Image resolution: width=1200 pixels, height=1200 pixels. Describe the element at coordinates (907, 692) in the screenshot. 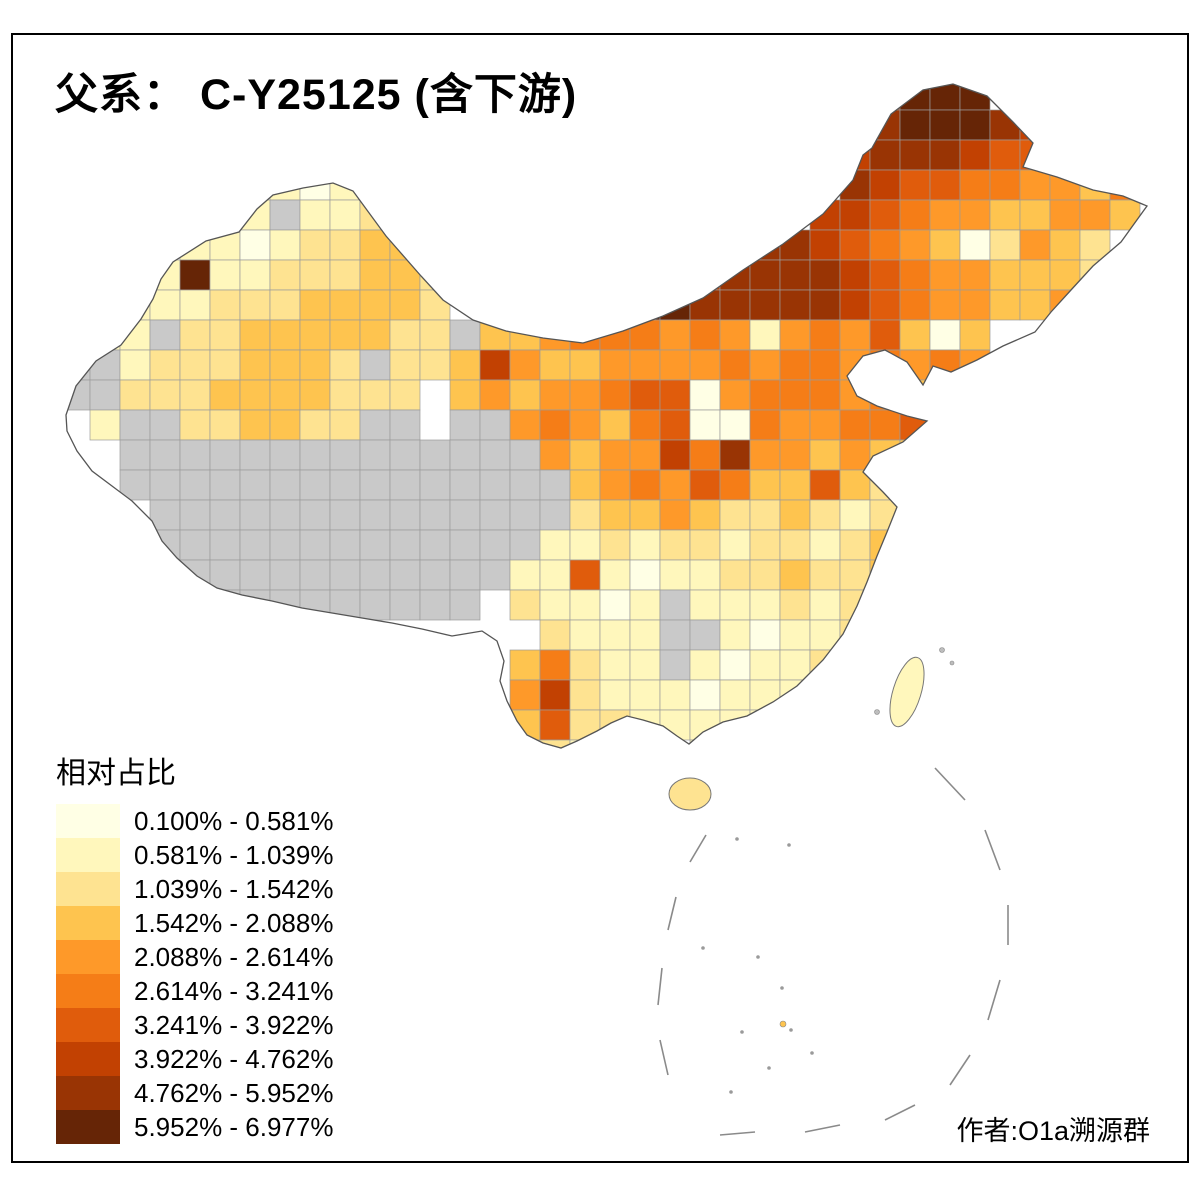

I see `taiwan-island` at that location.